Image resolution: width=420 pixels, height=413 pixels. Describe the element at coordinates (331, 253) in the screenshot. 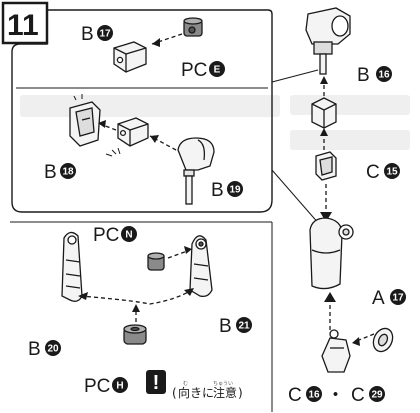

I see `part-shoulder-block` at that location.